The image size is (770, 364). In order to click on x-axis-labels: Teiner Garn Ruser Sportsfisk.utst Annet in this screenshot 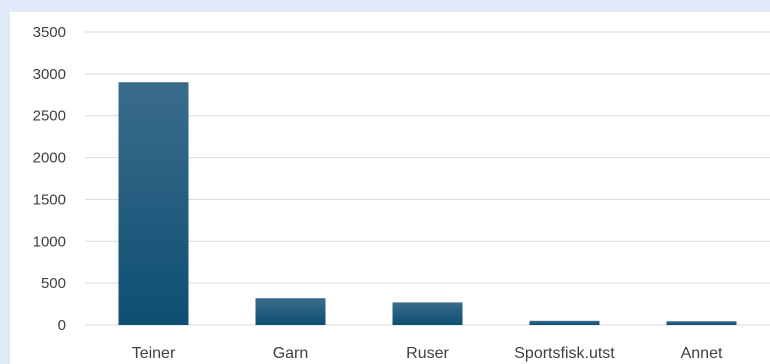, I will do `click(427, 353)`.